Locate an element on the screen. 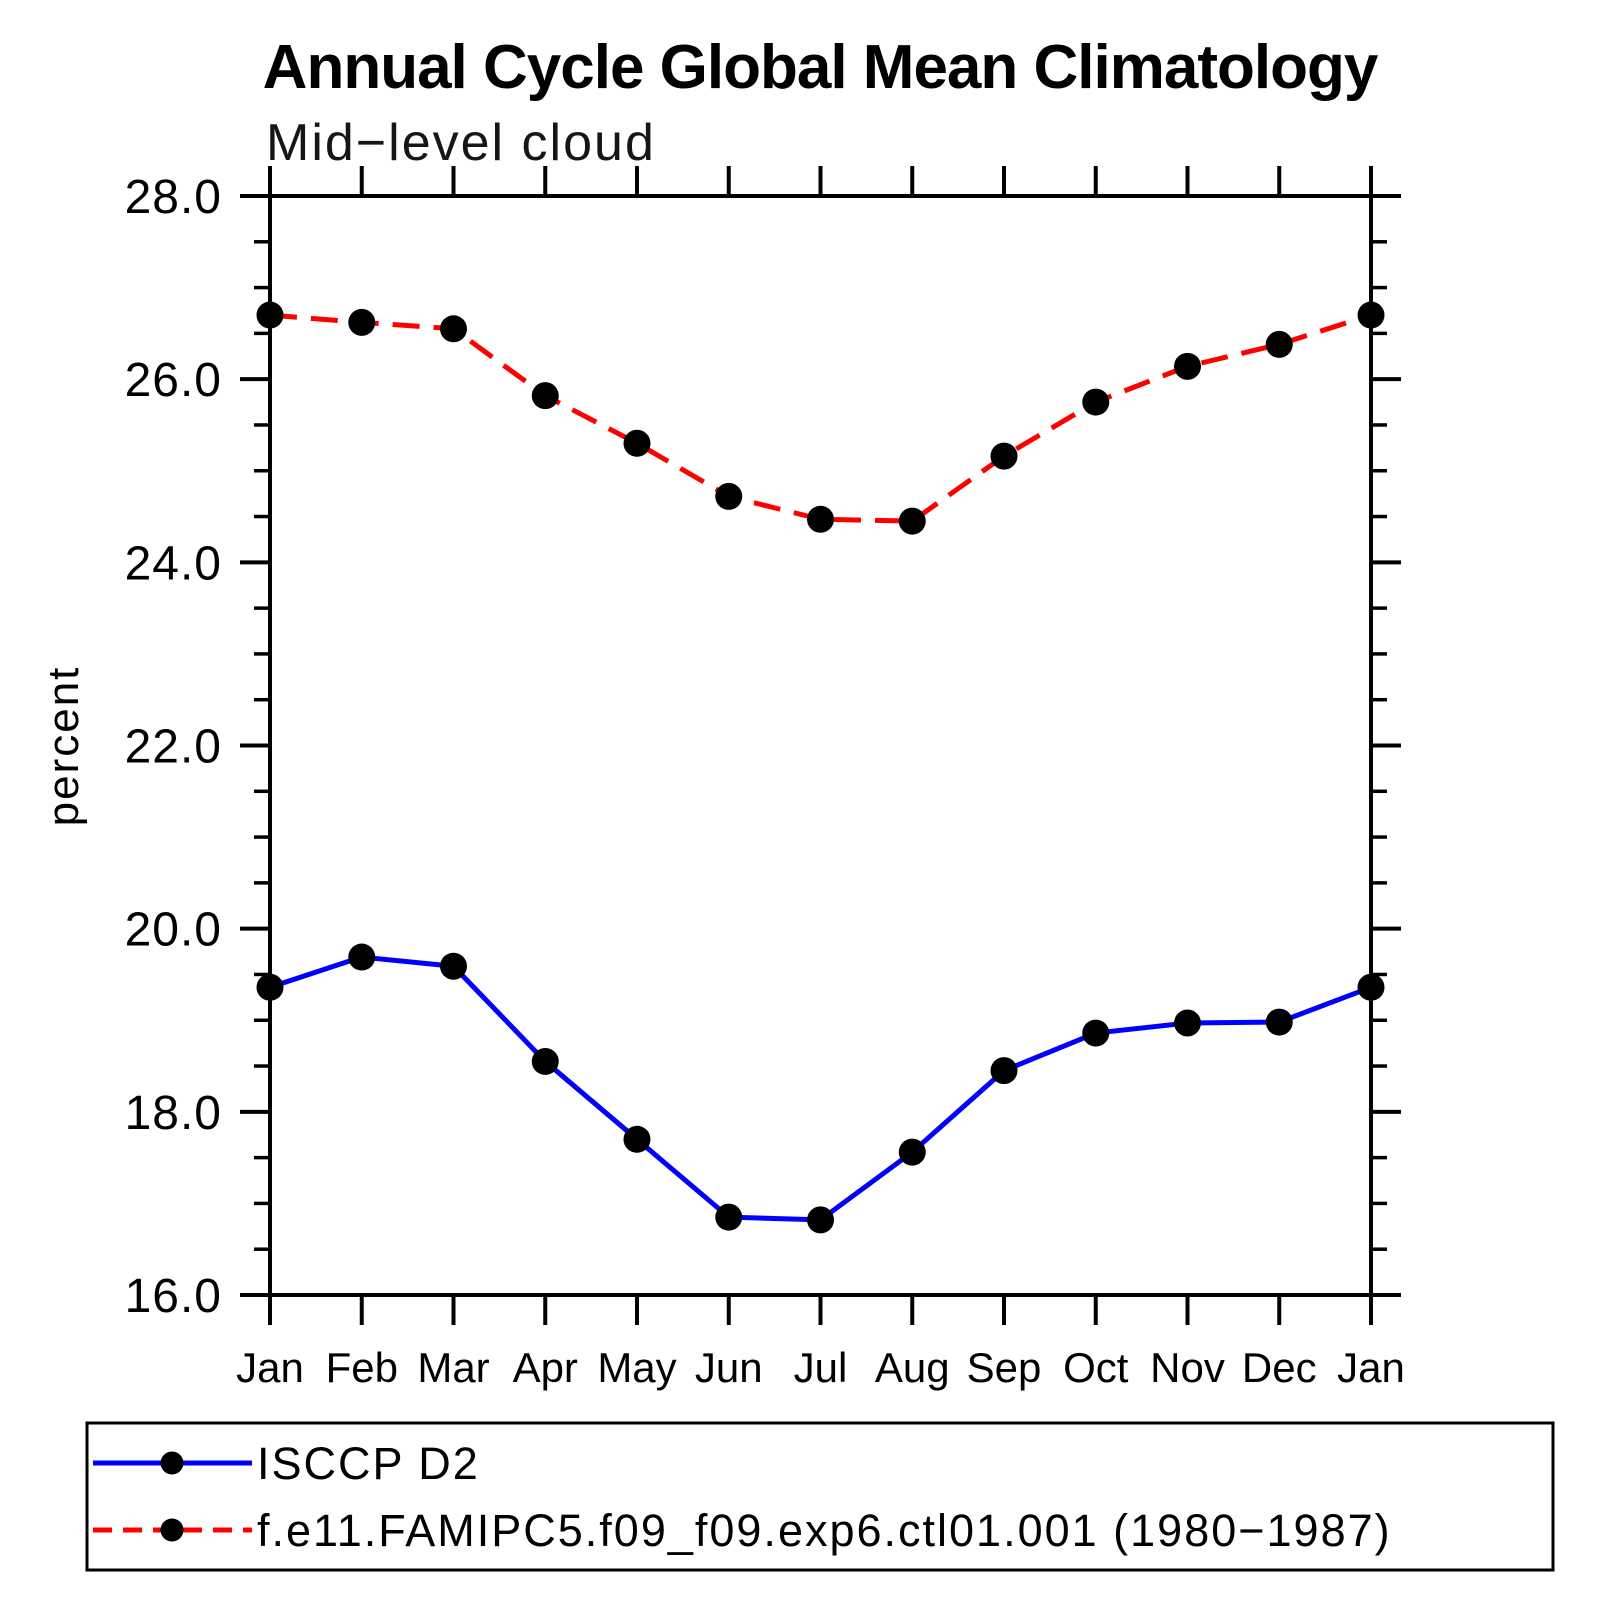 The image size is (1608, 1608). x-tick-labels: Jan Feb Mar Apr May Jun Jul Aug Sep Oct Nov Dec Jan is located at coordinates (820, 1367).